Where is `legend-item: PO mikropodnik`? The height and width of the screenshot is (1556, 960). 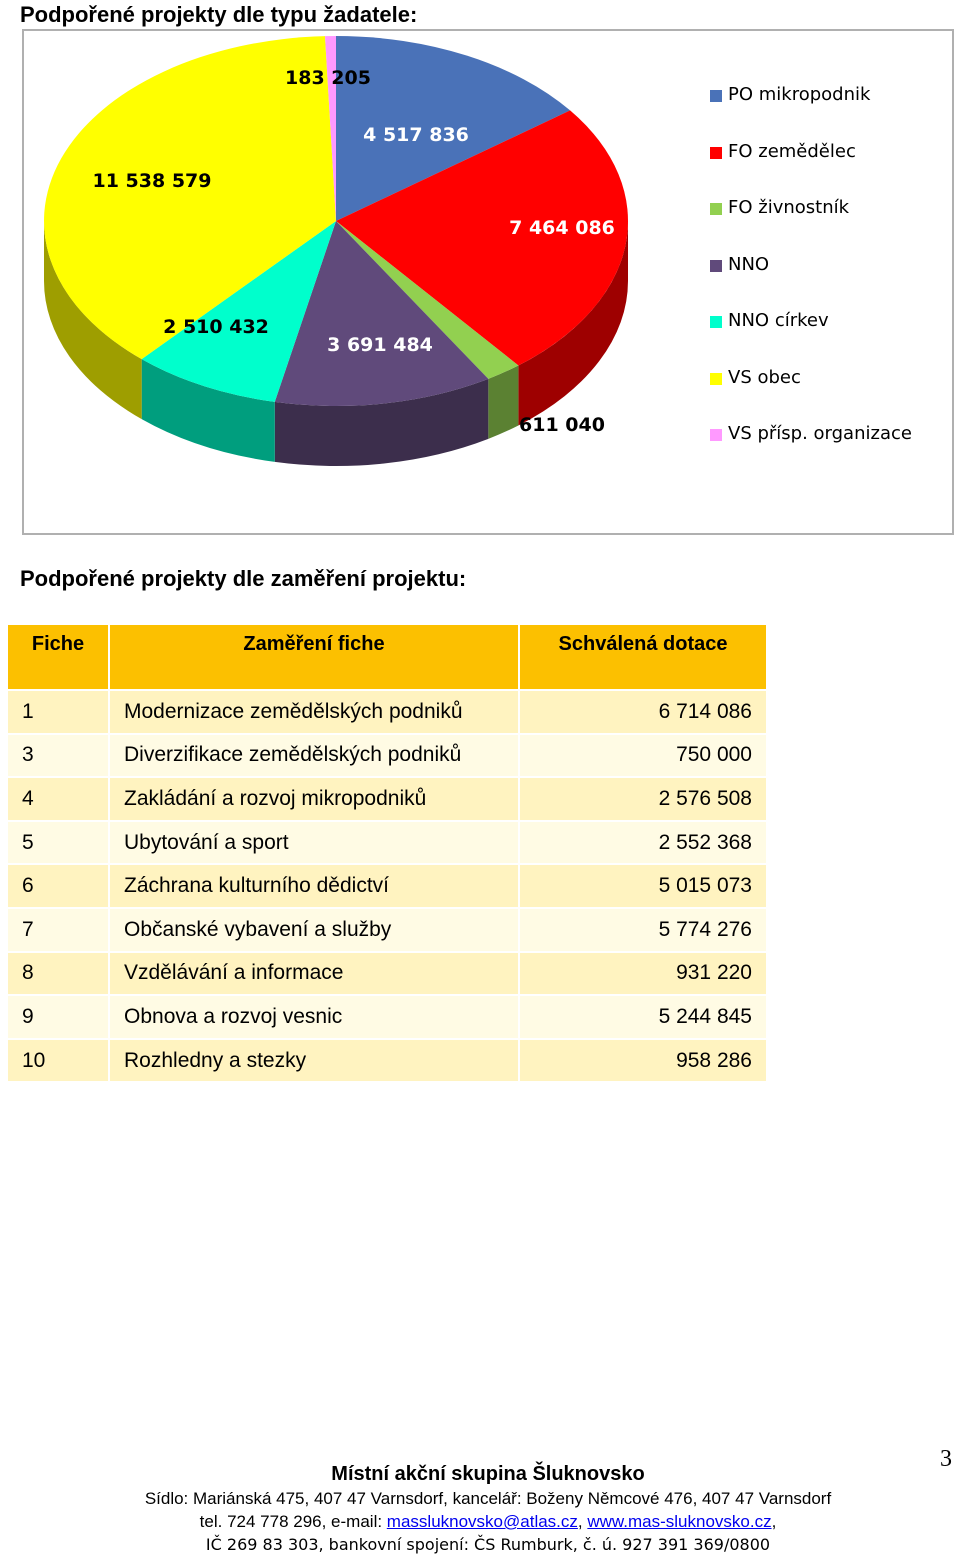 legend-item: PO mikropodnik is located at coordinates (811, 109).